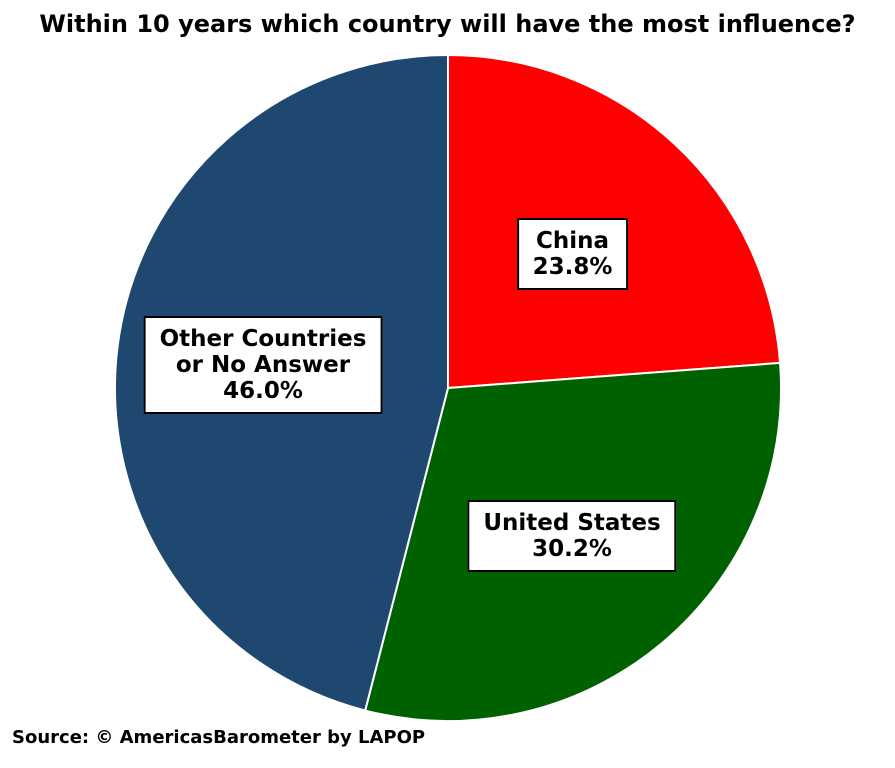 This screenshot has height=768, width=895. I want to click on source-note: Source: © AmericasBarometer by LAPOP, so click(219, 737).